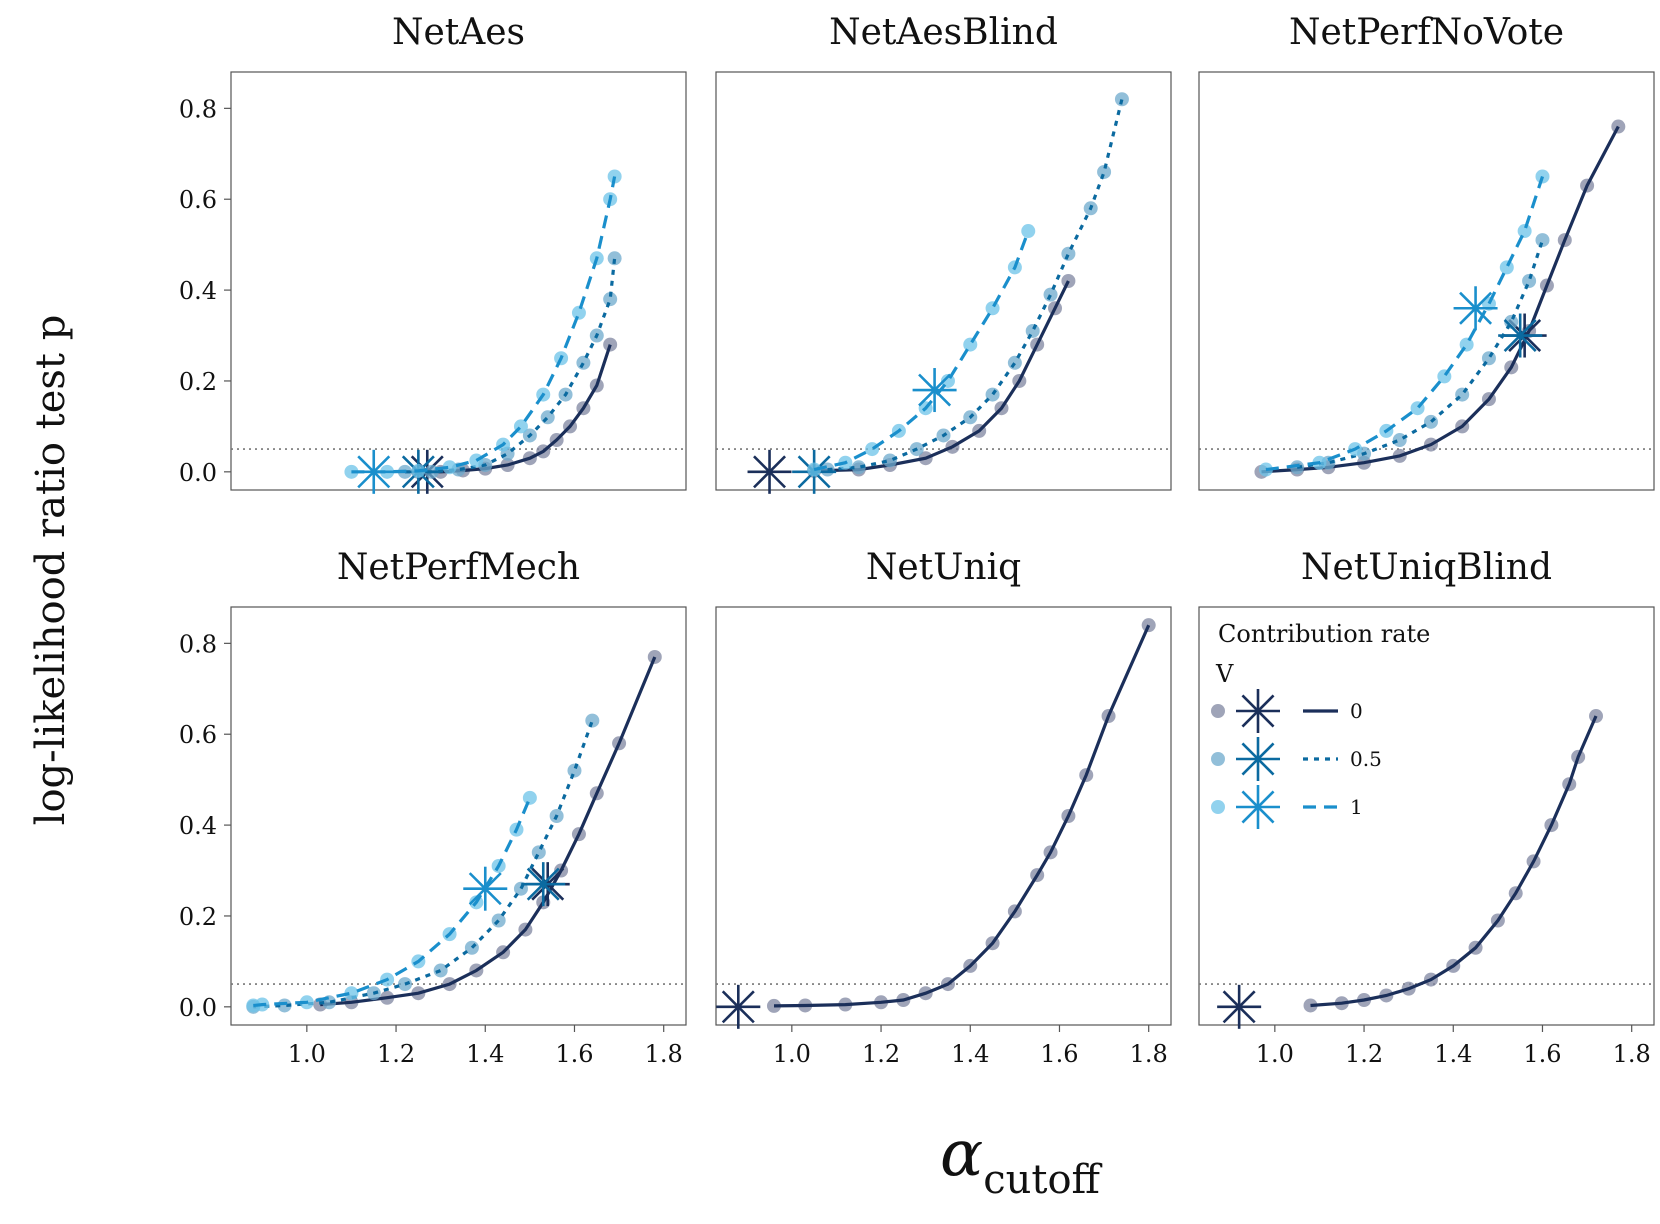 The image size is (1660, 1224). I want to click on y-axis-label: log-likelihood ratio test p, so click(51, 570).